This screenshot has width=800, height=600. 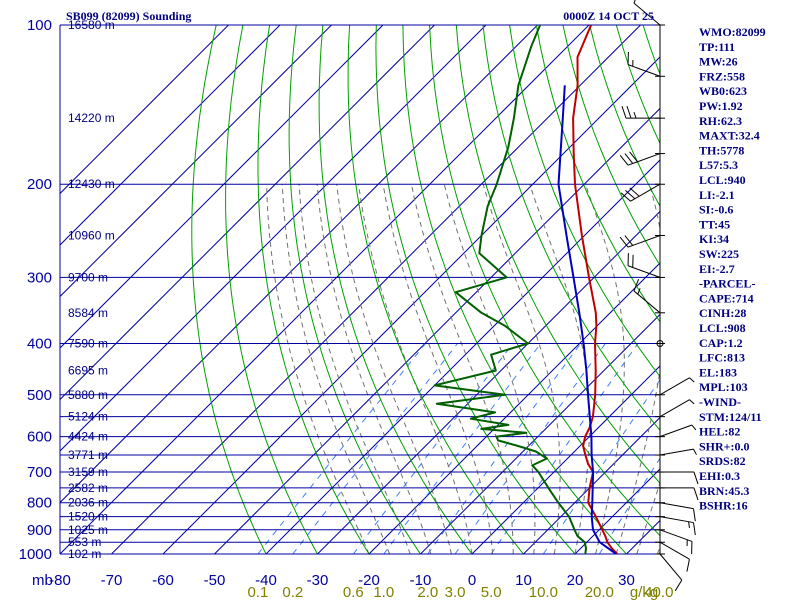 What do you see at coordinates (724, 491) in the screenshot?
I see `index-value: BRN:45.3` at bounding box center [724, 491].